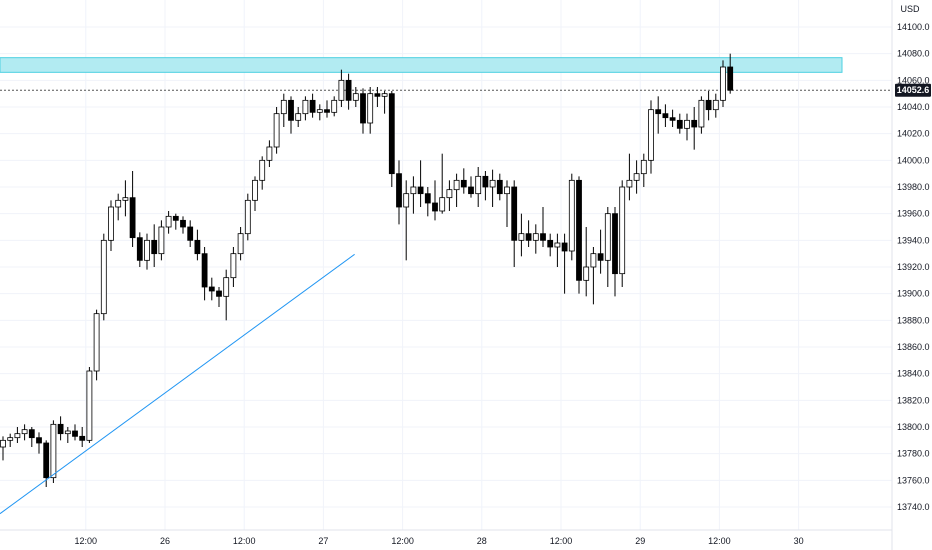 The width and height of the screenshot is (932, 550). Describe the element at coordinates (913, 214) in the screenshot. I see `y-tick-label: 13960.0` at that location.